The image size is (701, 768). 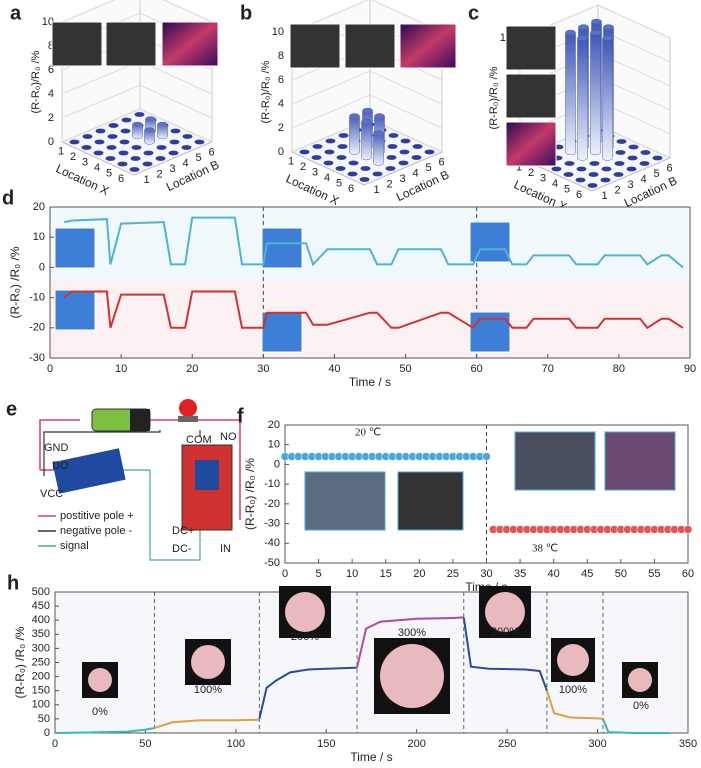 I want to click on y-axis-label: (R-R₀) /R₀ /%, so click(x=250, y=494).